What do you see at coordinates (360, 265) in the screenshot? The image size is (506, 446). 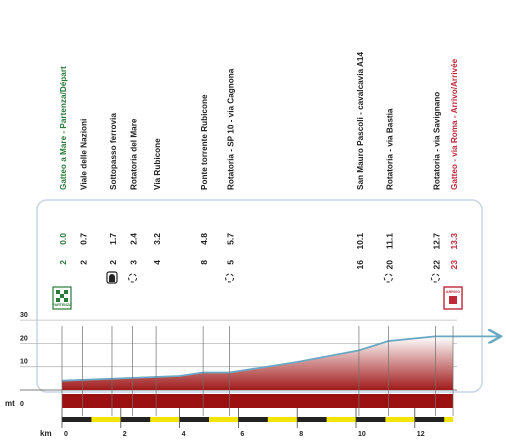 I see `waypoint-remaining: 16` at bounding box center [360, 265].